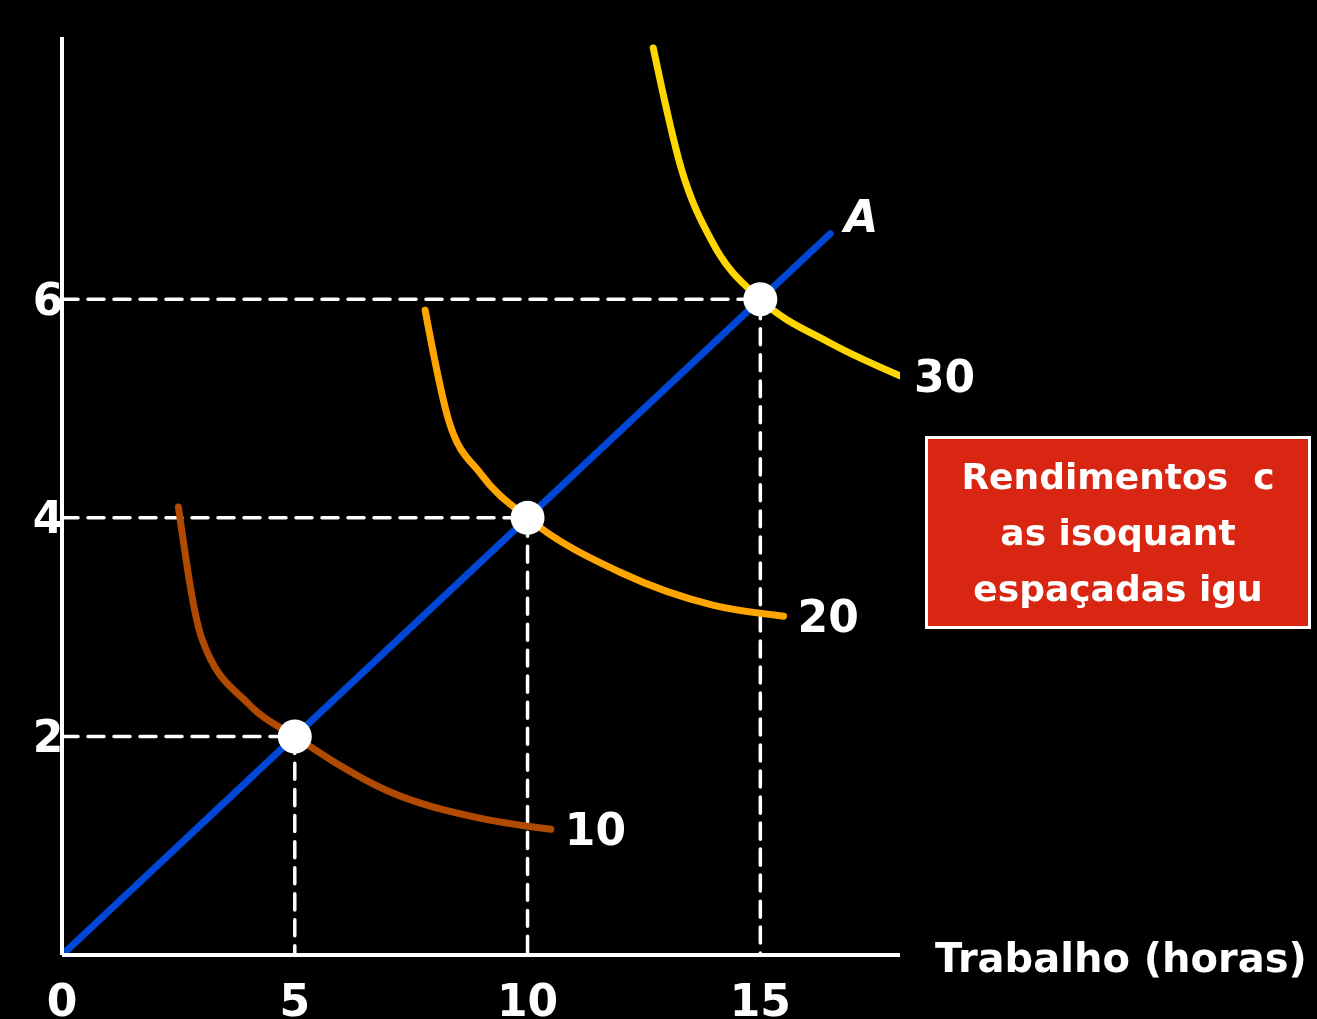 The height and width of the screenshot is (1019, 1317). What do you see at coordinates (48, 737) in the screenshot?
I see `y-tick-label: 2` at bounding box center [48, 737].